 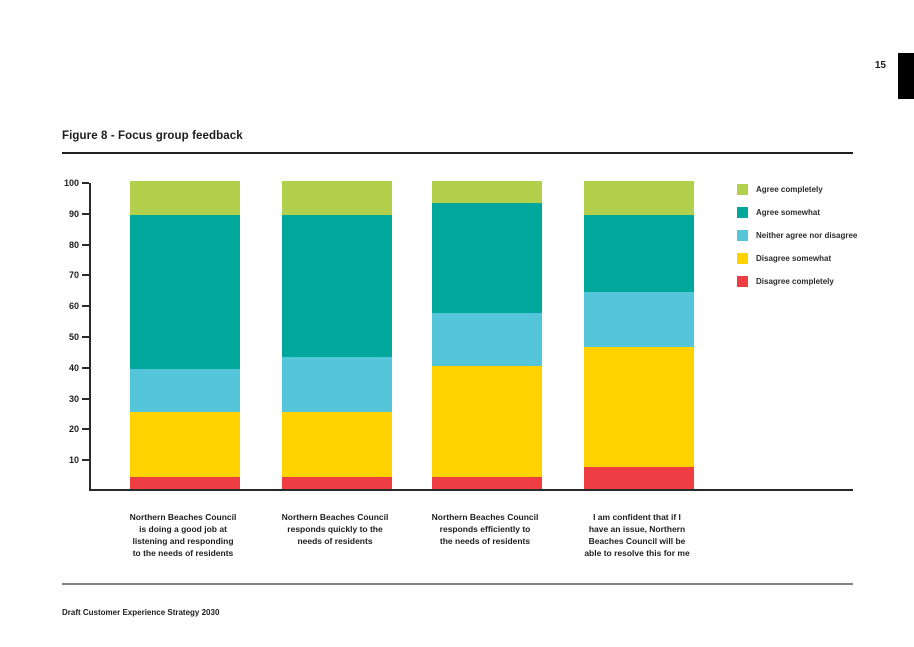 What do you see at coordinates (73, 337) in the screenshot?
I see `y-tick-label: 50` at bounding box center [73, 337].